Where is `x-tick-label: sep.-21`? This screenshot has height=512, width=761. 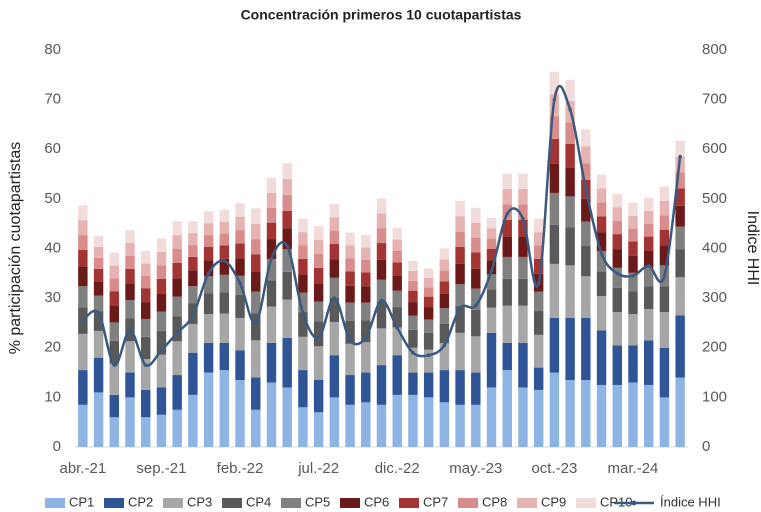 x-tick-label: sep.-21 is located at coordinates (161, 468).